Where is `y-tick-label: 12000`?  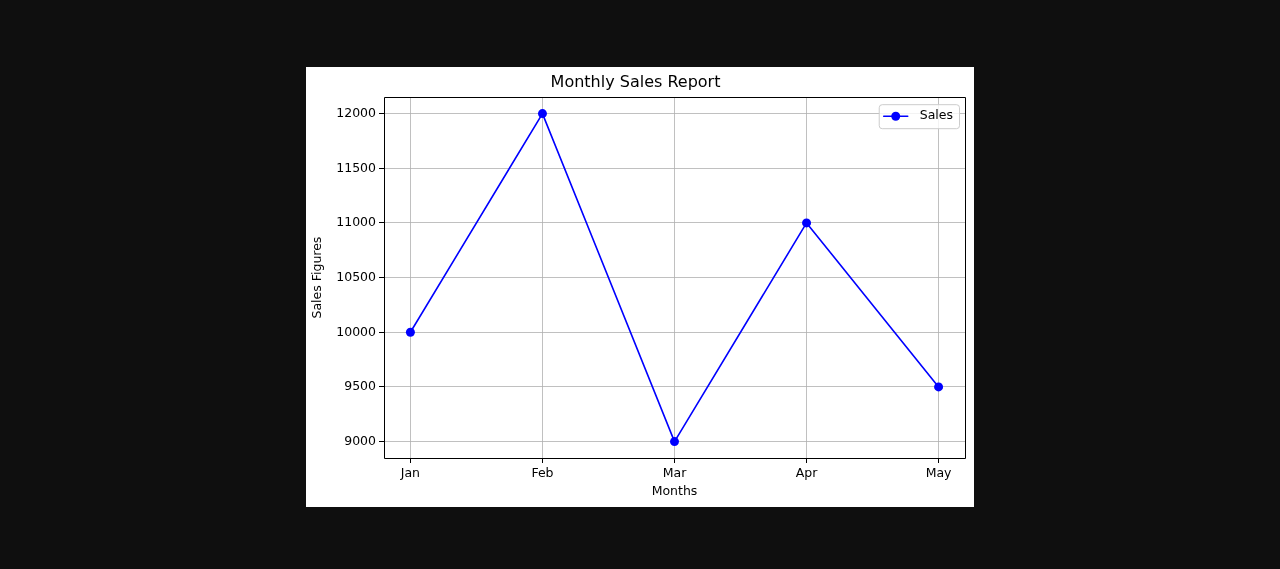 y-tick-label: 12000 is located at coordinates (356, 112).